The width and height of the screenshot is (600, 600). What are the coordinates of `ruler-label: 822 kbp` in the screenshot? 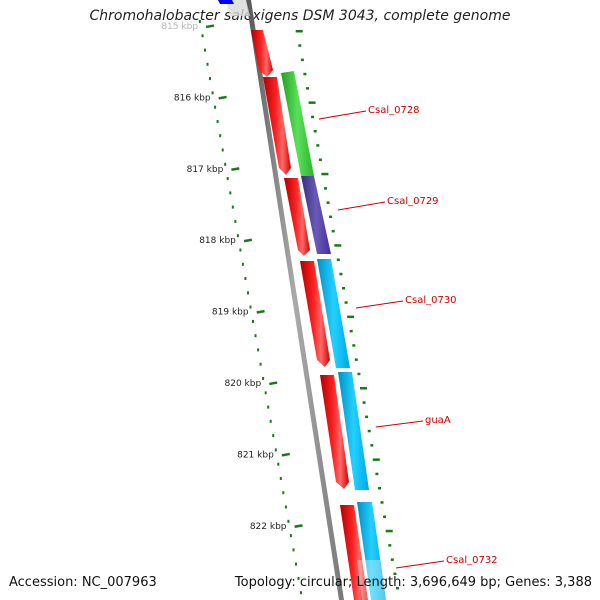 It's located at (268, 527).